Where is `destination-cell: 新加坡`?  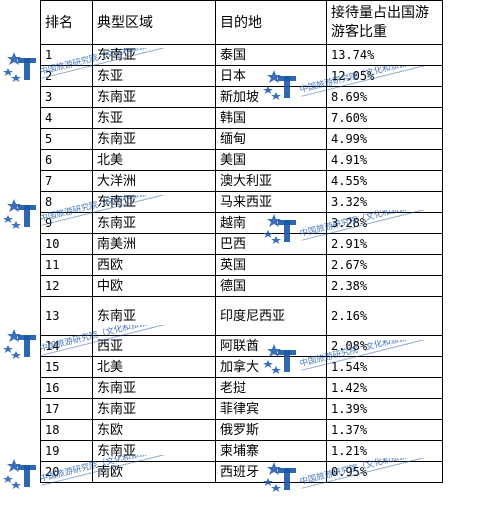
destination-cell: 新加坡 is located at coordinates (271, 97).